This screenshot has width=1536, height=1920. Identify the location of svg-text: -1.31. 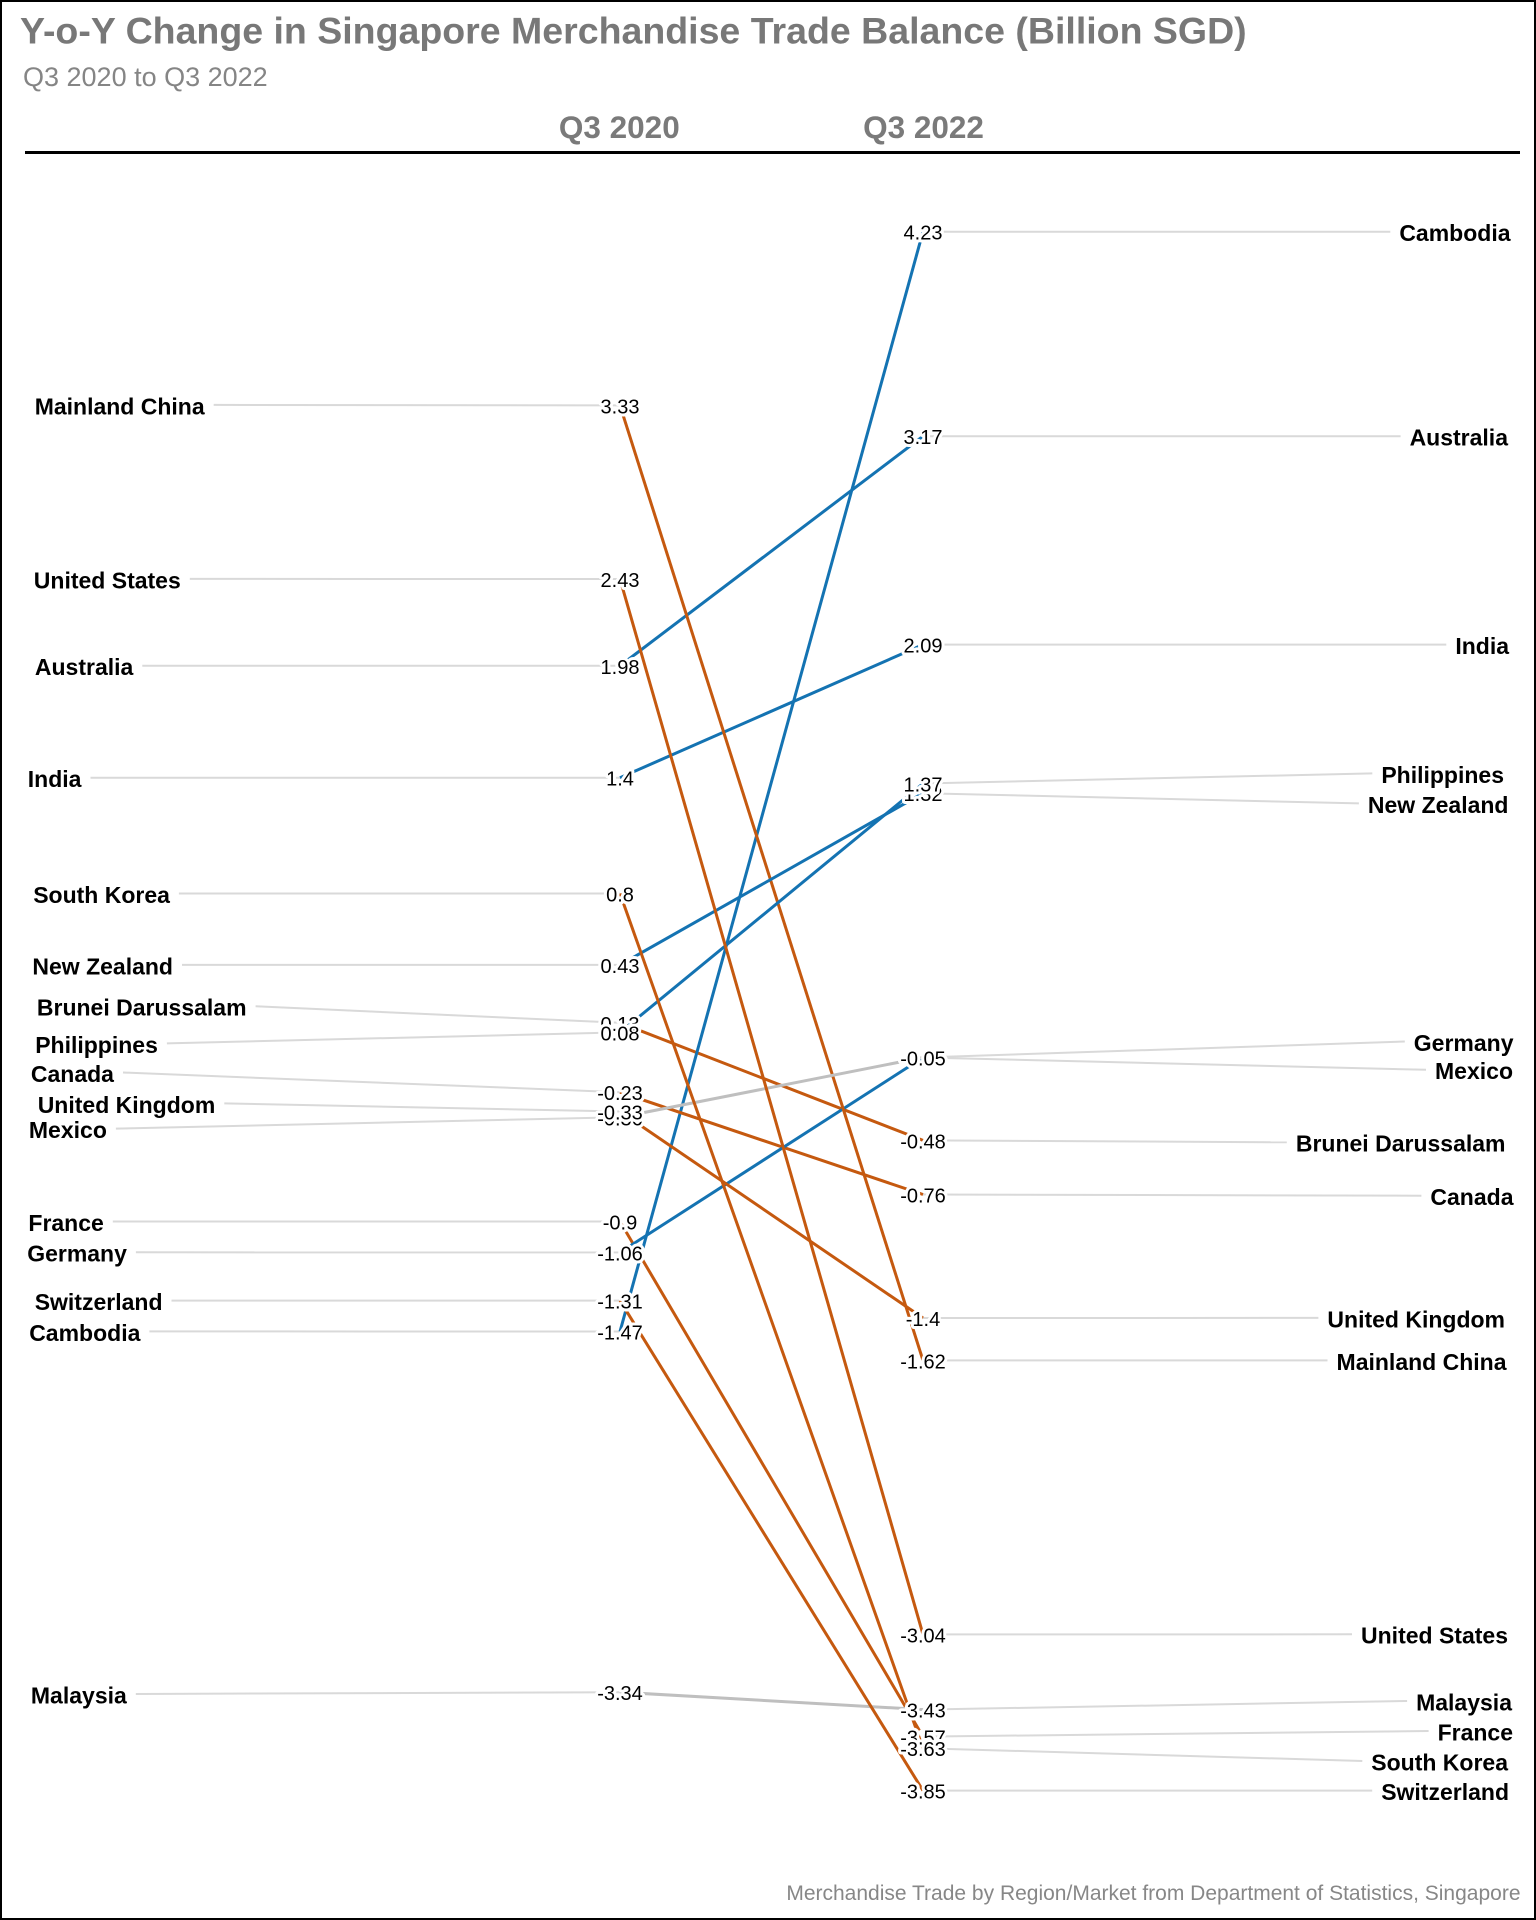
(620, 1303).